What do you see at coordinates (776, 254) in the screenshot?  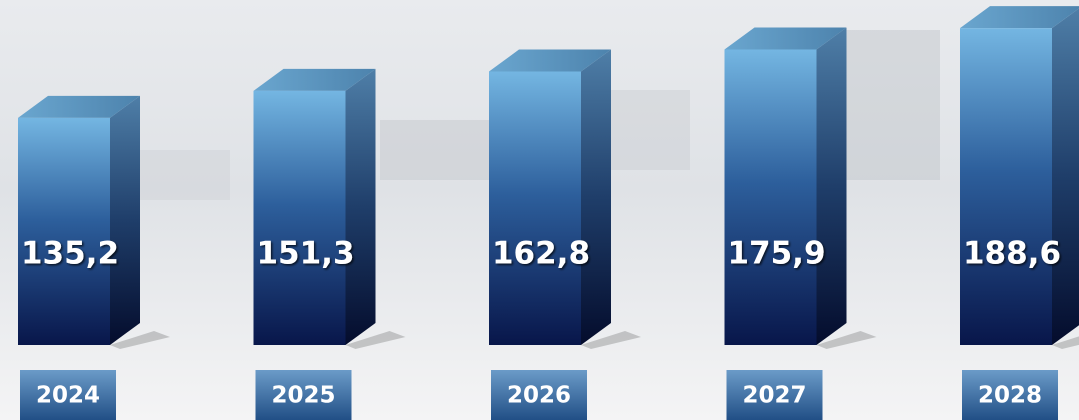 I see `value-label: 175,9` at bounding box center [776, 254].